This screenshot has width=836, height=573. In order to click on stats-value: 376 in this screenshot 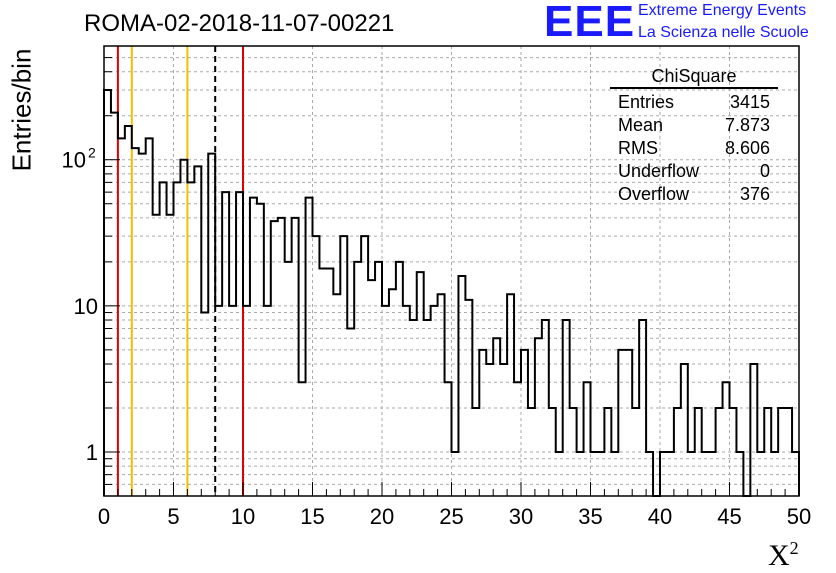, I will do `click(754, 194)`.